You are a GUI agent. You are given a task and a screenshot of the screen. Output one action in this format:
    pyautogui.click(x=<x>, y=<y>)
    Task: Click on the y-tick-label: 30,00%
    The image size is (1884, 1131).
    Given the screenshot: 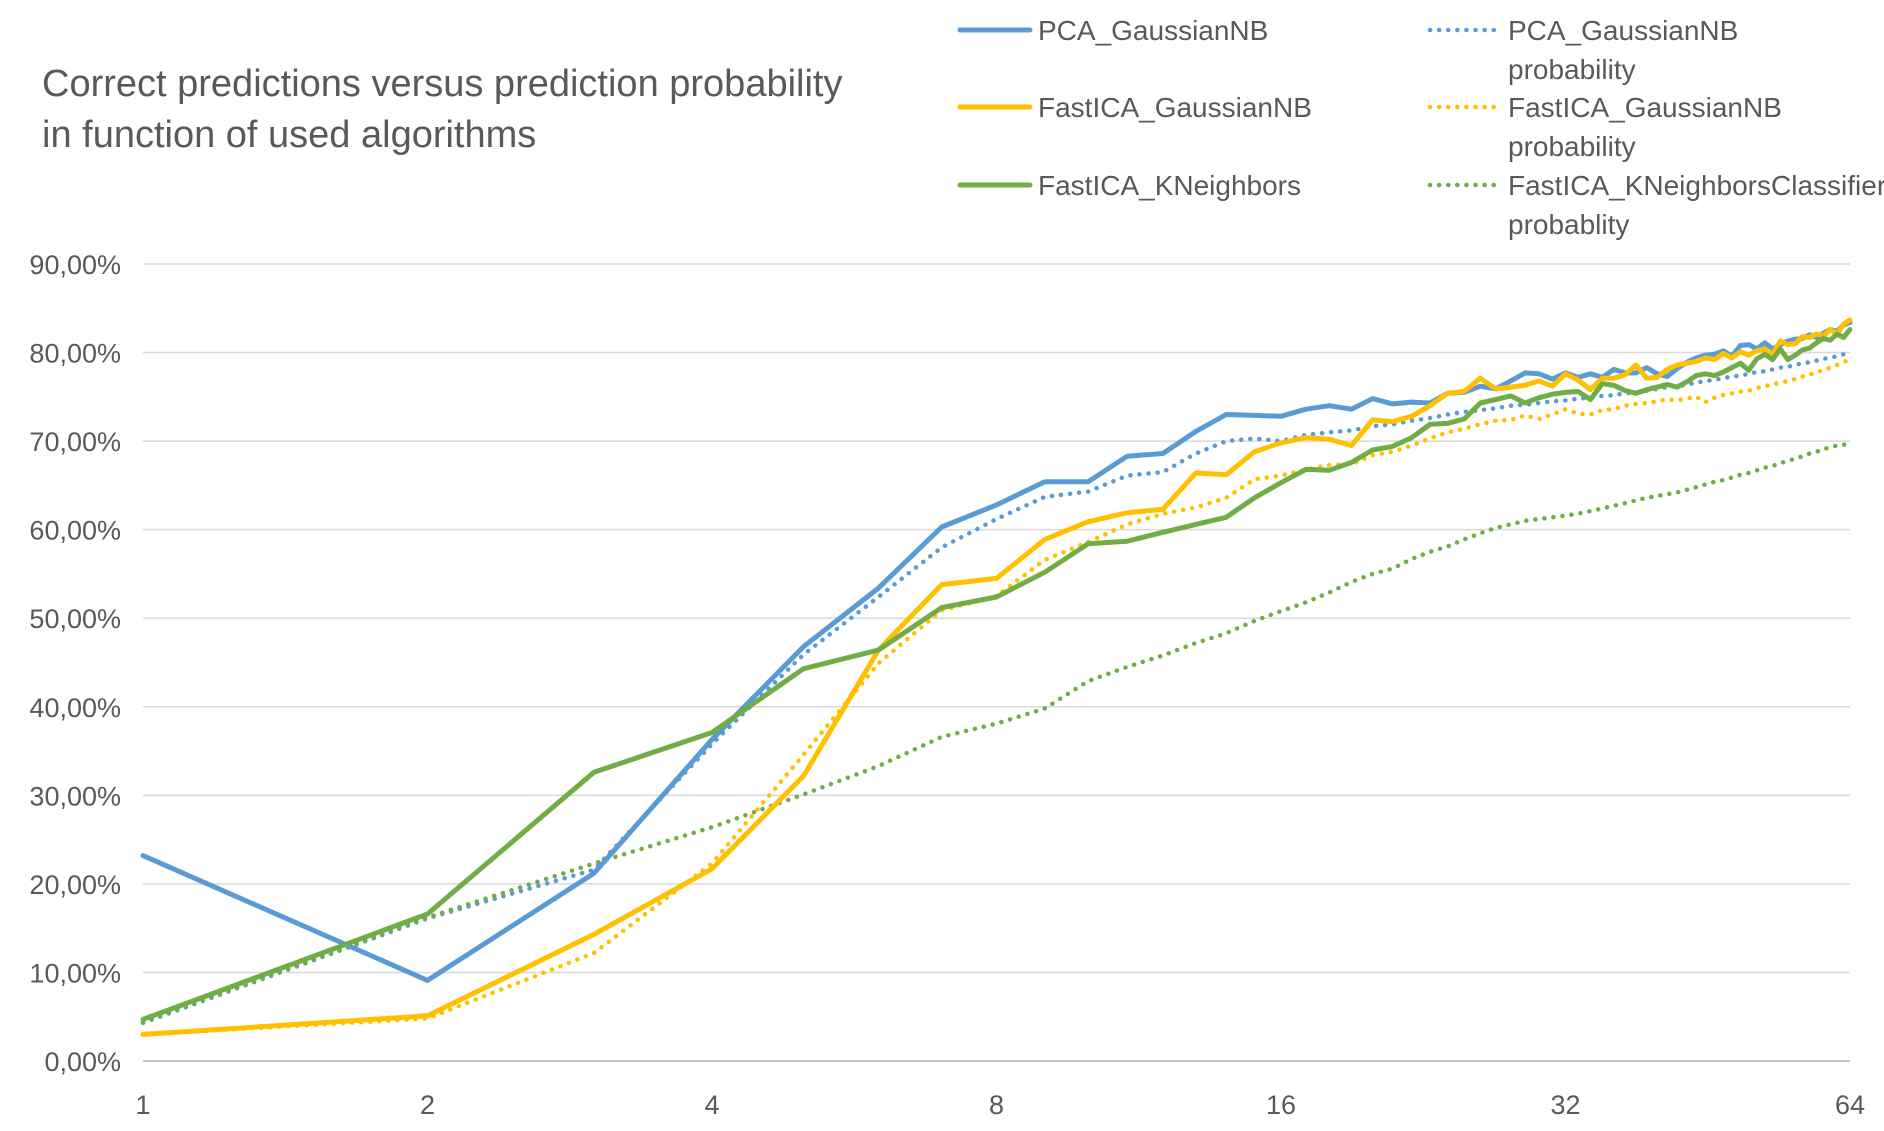 What is the action you would take?
    pyautogui.click(x=75, y=796)
    